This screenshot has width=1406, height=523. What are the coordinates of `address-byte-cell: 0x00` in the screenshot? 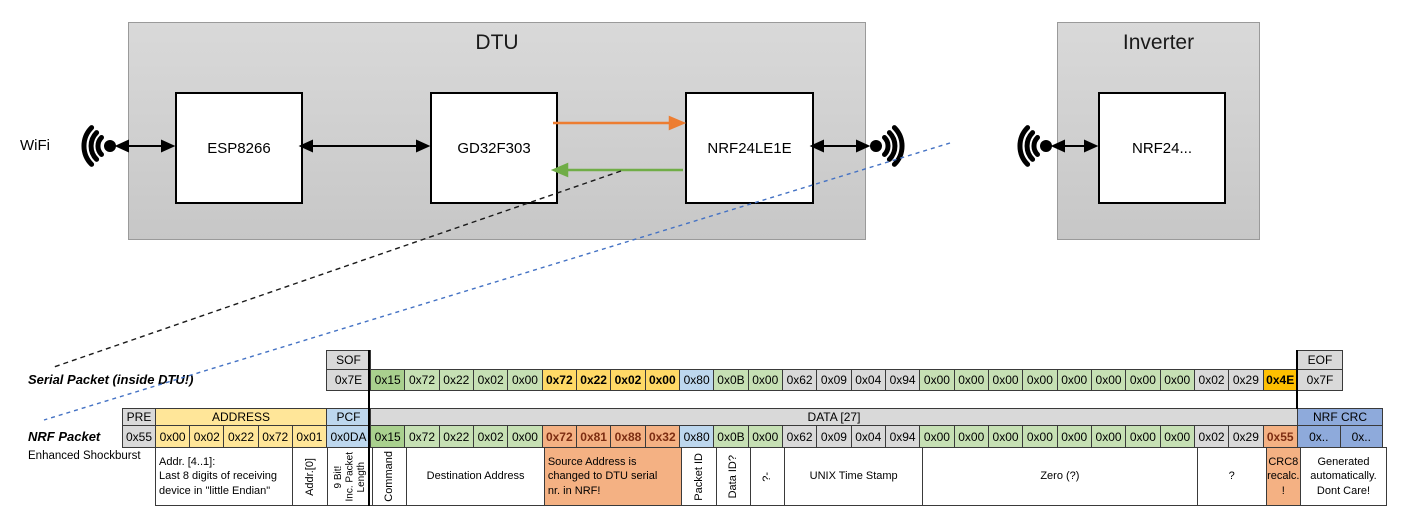 It's located at (173, 436).